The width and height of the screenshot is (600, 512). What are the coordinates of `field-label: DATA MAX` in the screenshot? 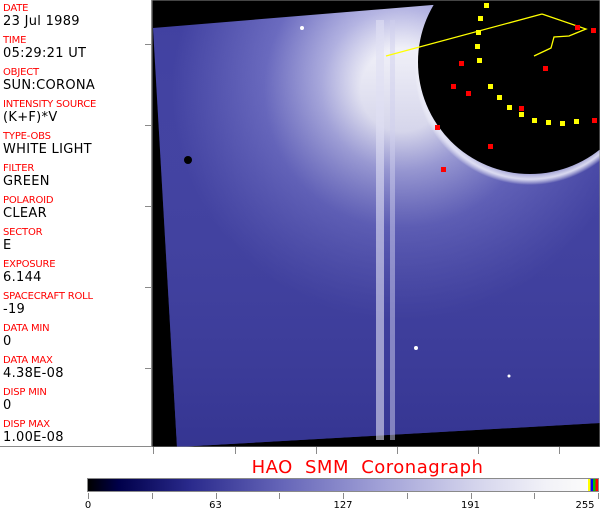 It's located at (28, 360).